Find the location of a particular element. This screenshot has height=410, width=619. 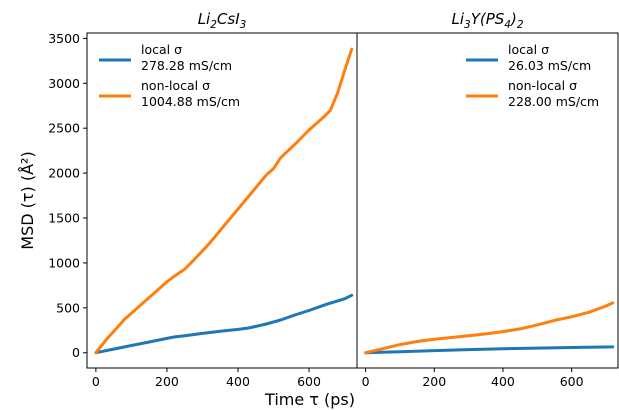

panel-title: Li2CsI3 is located at coordinates (222, 20).